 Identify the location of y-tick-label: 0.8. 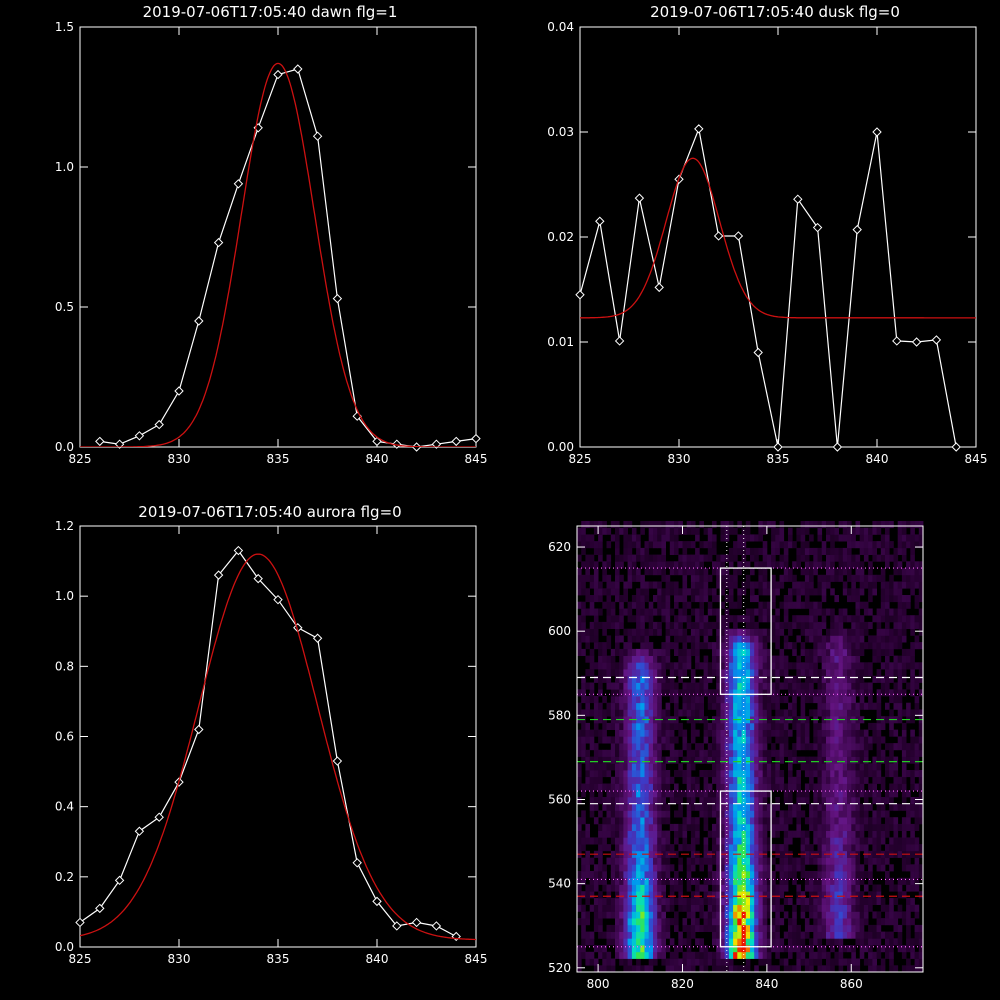
(64, 666).